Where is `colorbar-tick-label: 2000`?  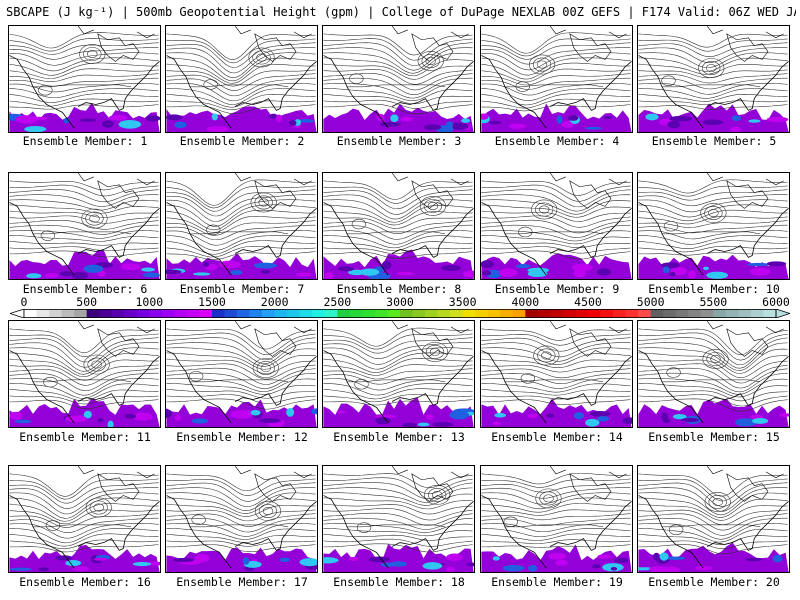 colorbar-tick-label: 2000 is located at coordinates (274, 302).